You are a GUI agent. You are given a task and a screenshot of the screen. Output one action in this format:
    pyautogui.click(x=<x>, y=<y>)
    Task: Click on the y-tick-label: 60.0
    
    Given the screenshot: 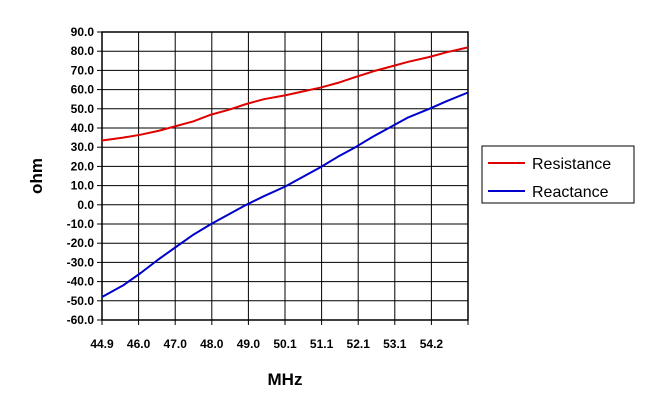 What is the action you would take?
    pyautogui.click(x=83, y=90)
    